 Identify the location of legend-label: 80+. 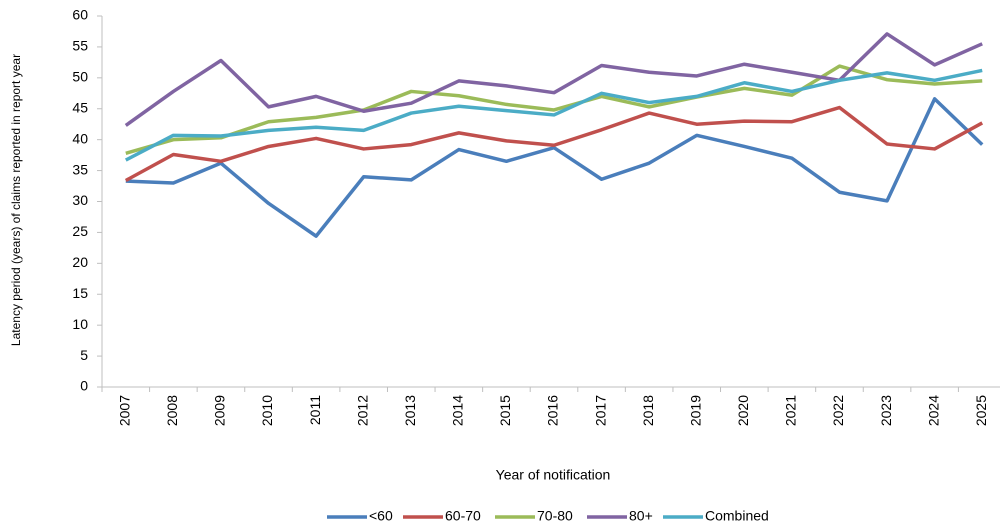
(641, 516).